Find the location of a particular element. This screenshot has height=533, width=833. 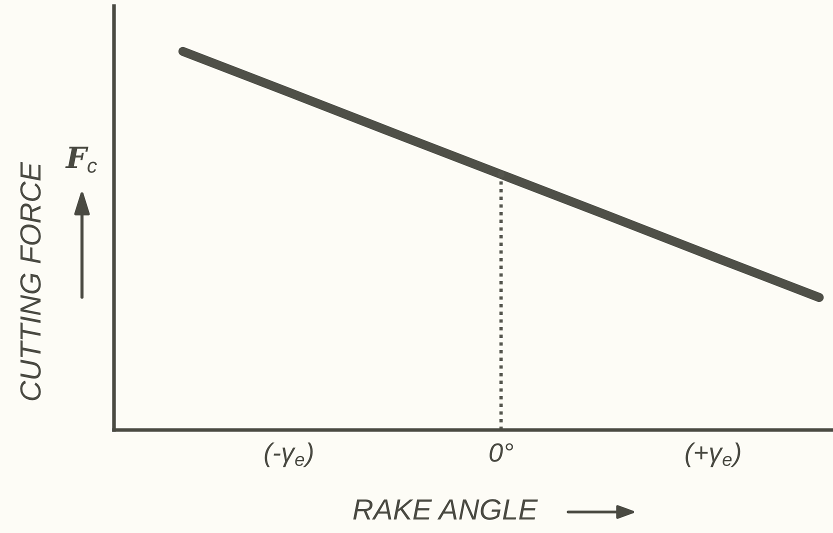

x-tick-label: (-γ$_{e}$) is located at coordinates (288, 455).